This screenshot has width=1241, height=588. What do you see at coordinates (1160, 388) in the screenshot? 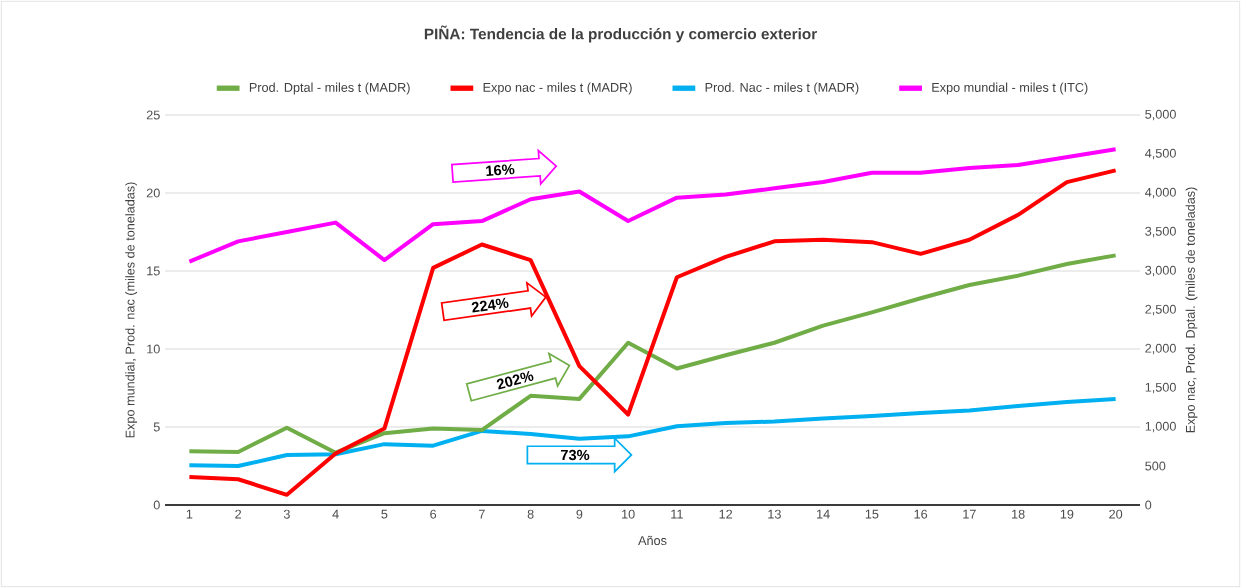
I see `y2-tick-label: 1,500` at bounding box center [1160, 388].